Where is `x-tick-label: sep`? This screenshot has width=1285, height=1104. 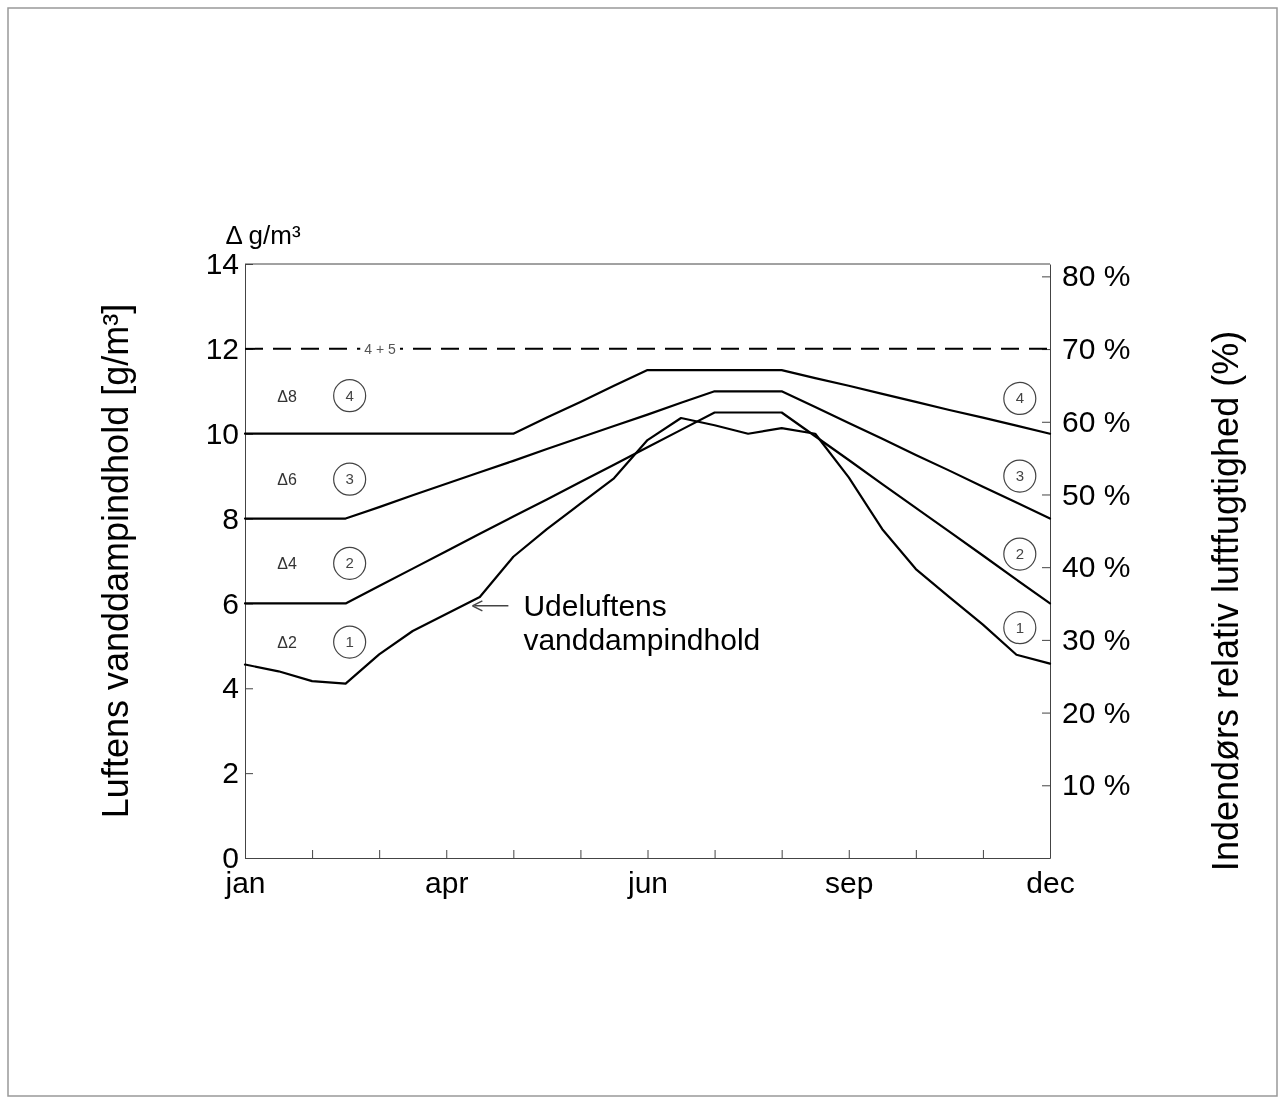
x-tick-label: sep is located at coordinates (849, 883).